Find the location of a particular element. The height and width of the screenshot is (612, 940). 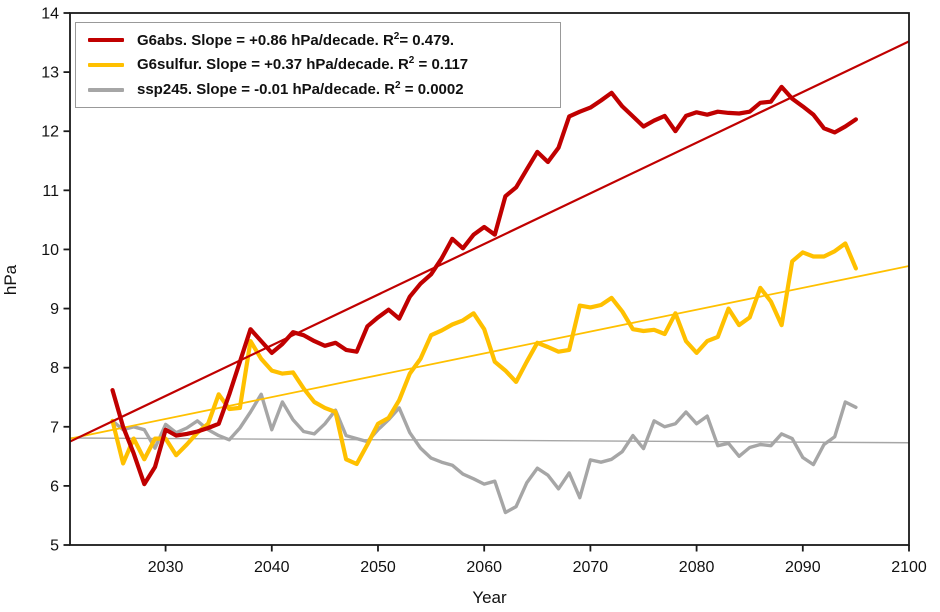

x-tick-label: 2090 is located at coordinates (803, 567).